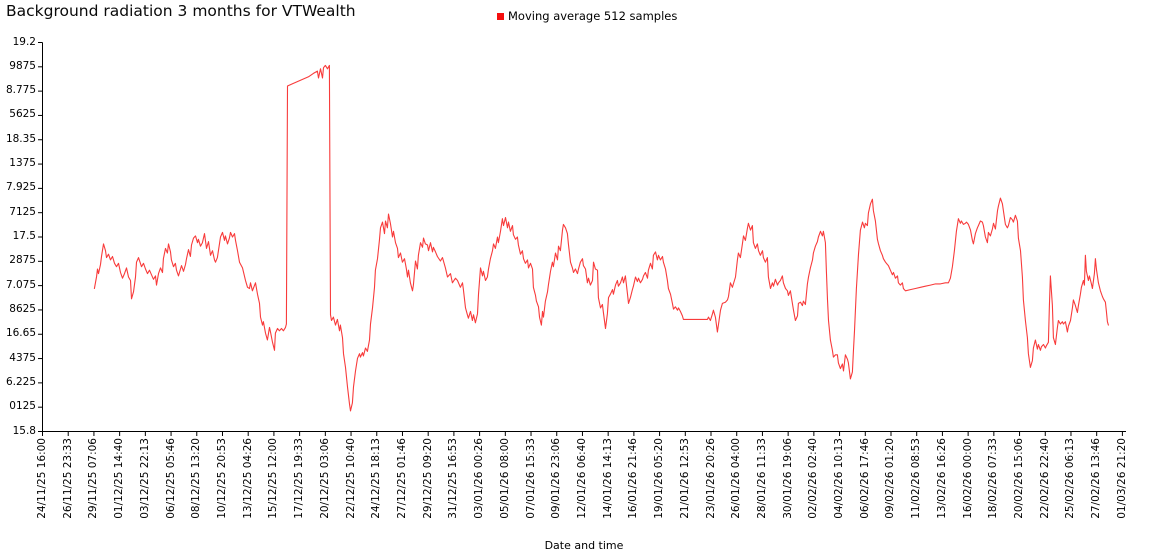  Describe the element at coordinates (1019, 478) in the screenshot. I see `x-tick-label: 20/02/26 15:06` at that location.